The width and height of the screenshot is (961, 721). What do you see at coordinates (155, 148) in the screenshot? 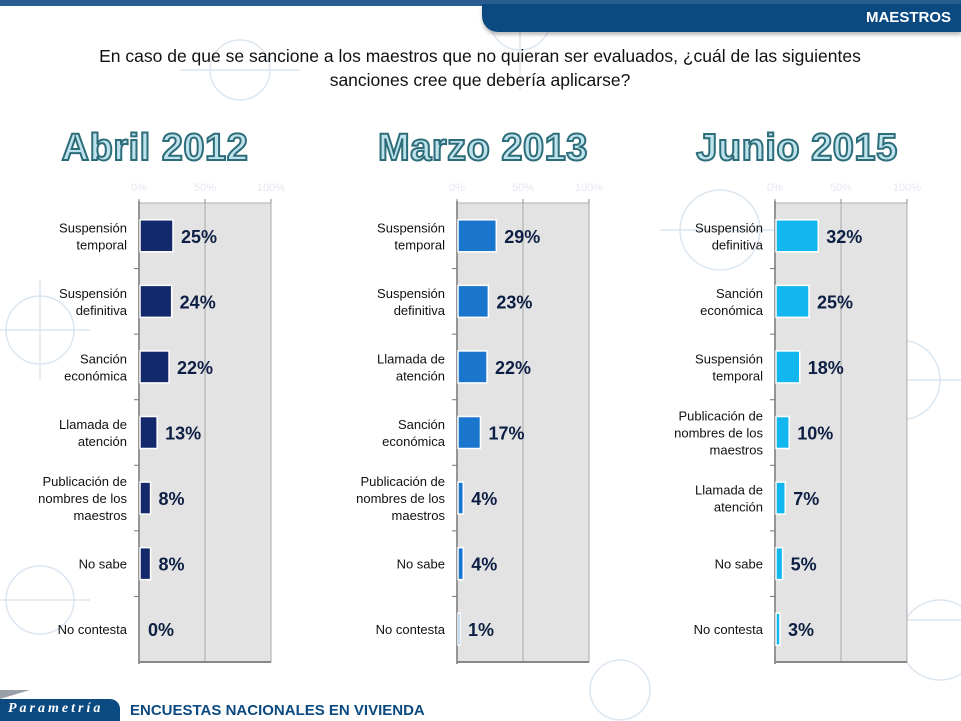
I see `chart-title-abril-2012: Abril 2012` at bounding box center [155, 148].